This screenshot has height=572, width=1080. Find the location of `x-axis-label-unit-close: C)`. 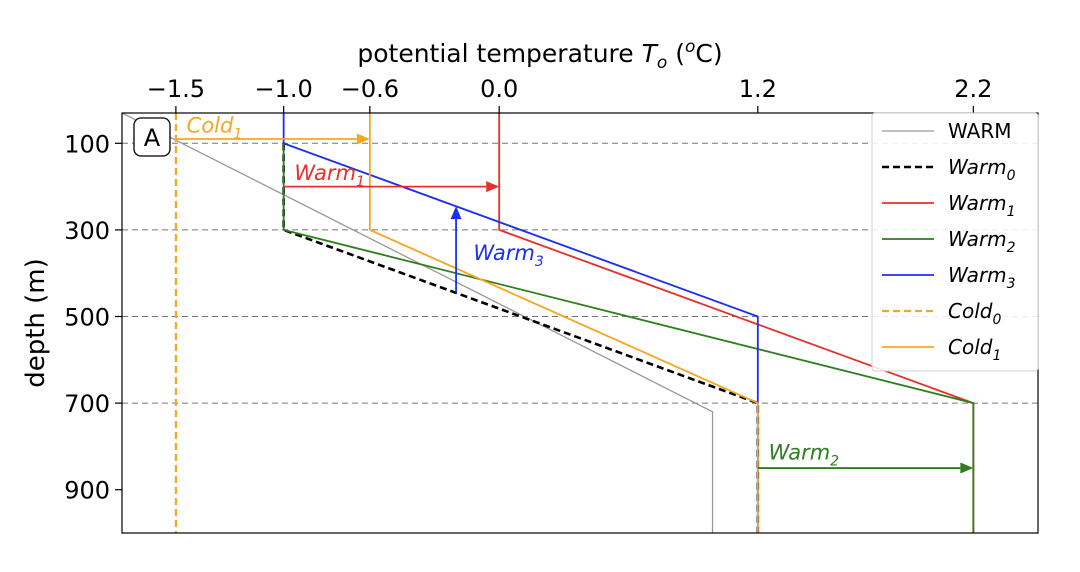

x-axis-label-unit-close: C) is located at coordinates (708, 53).